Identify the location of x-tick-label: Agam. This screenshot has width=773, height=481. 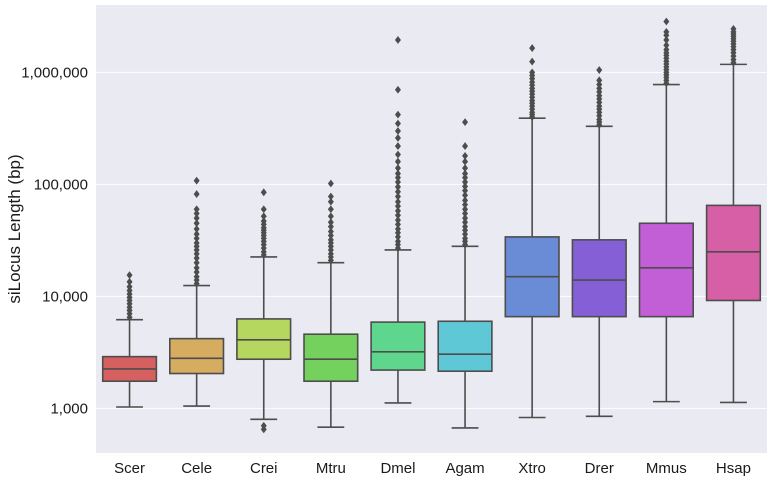
(464, 468).